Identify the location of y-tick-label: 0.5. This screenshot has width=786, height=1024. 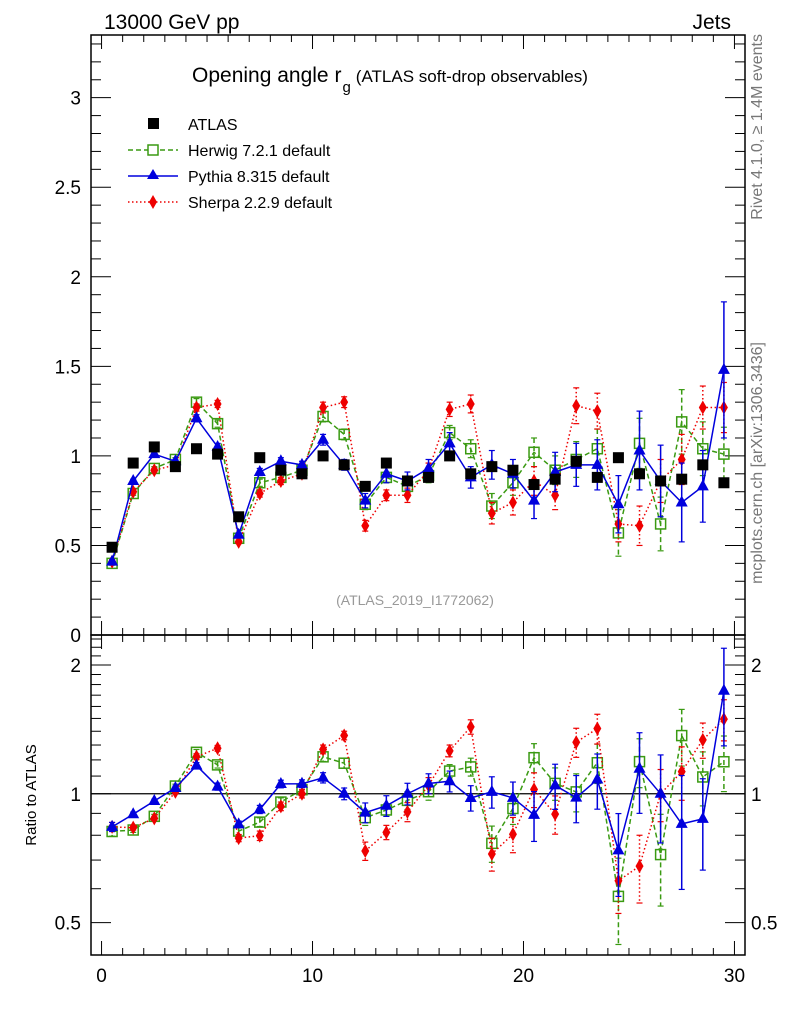
(68, 546).